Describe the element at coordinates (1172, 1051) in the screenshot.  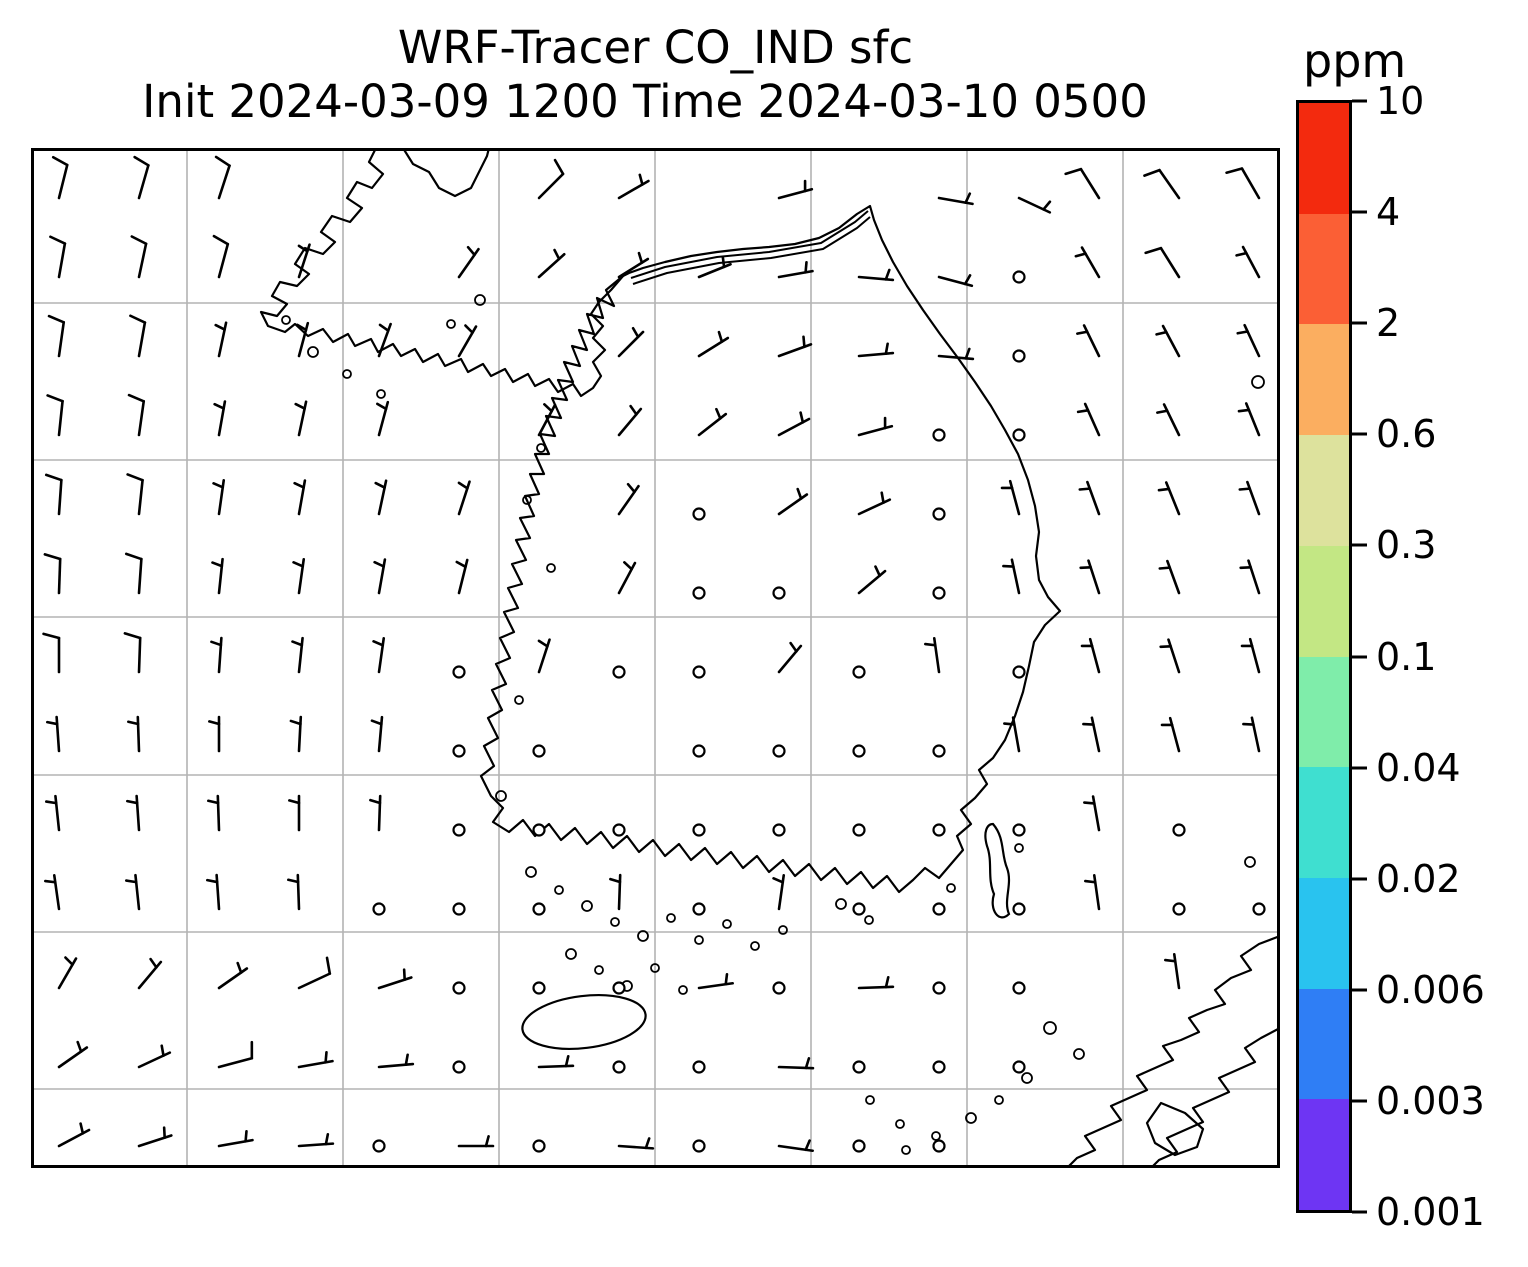
I see `coastline-japan` at that location.